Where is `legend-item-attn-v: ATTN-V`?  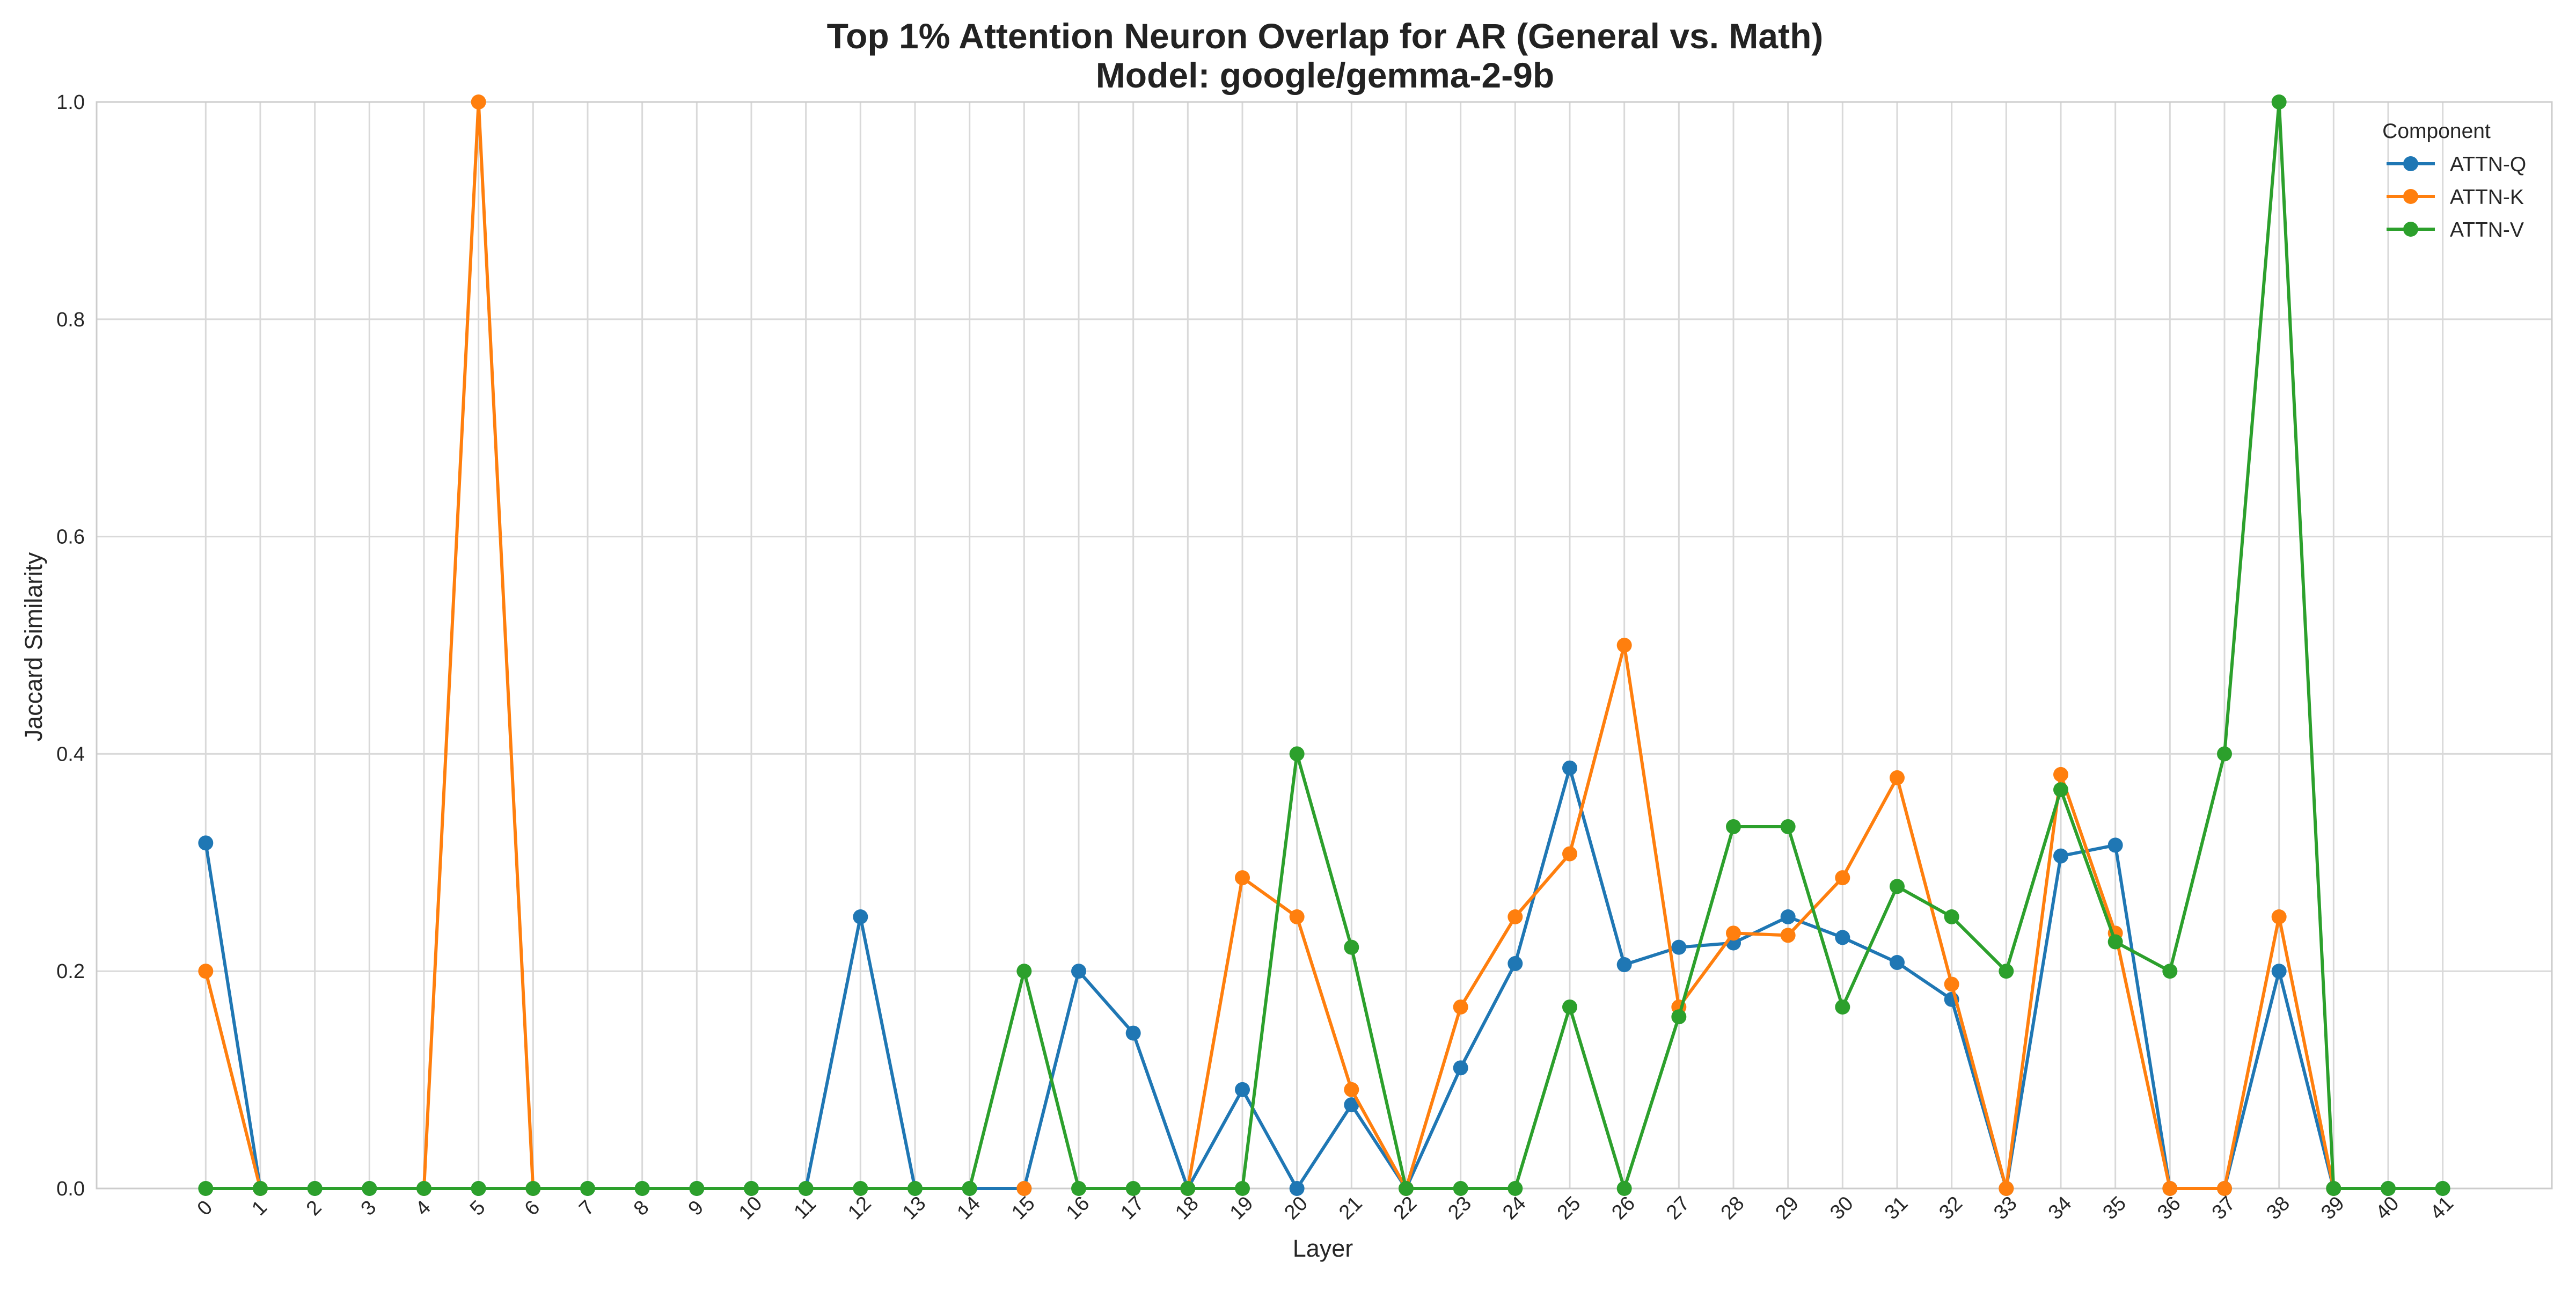 legend-item-attn-v: ATTN-V is located at coordinates (2455, 230).